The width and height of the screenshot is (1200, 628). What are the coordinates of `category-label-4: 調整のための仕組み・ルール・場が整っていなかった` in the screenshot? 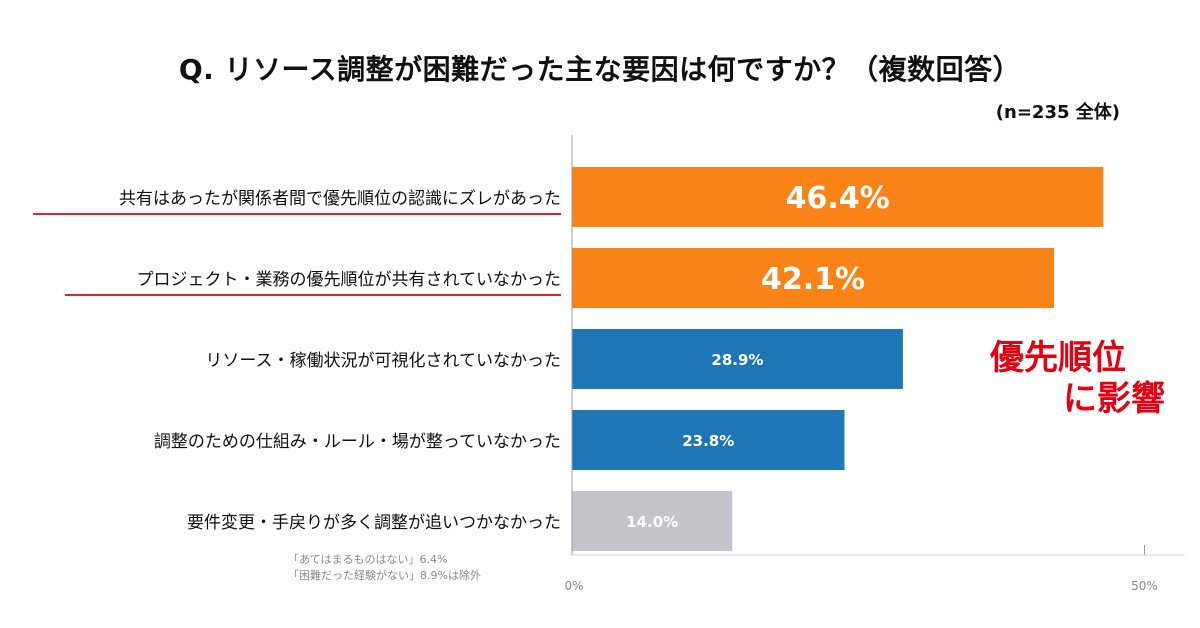 It's located at (357, 442).